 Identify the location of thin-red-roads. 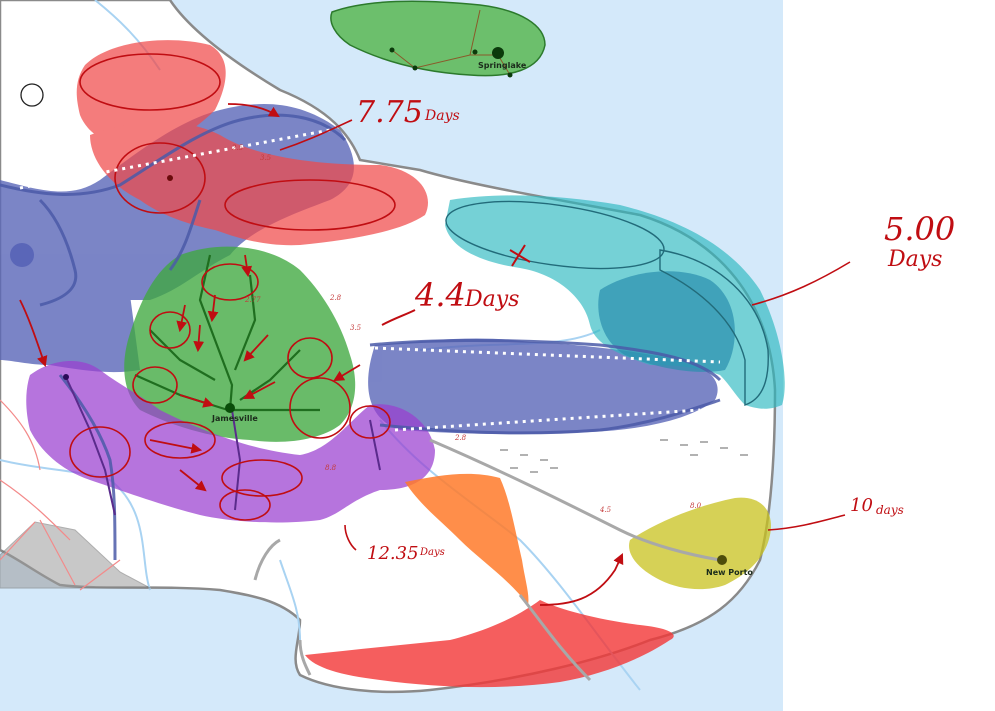
(60, 495).